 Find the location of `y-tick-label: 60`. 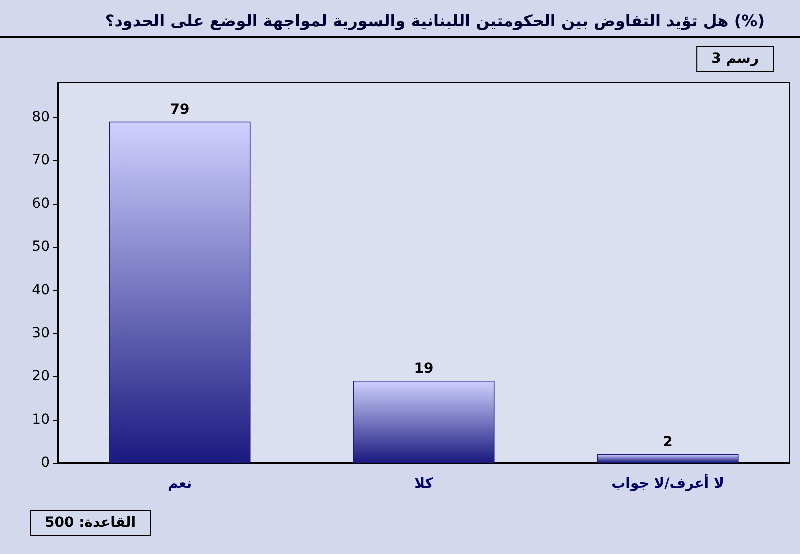

y-tick-label: 60 is located at coordinates (41, 204).